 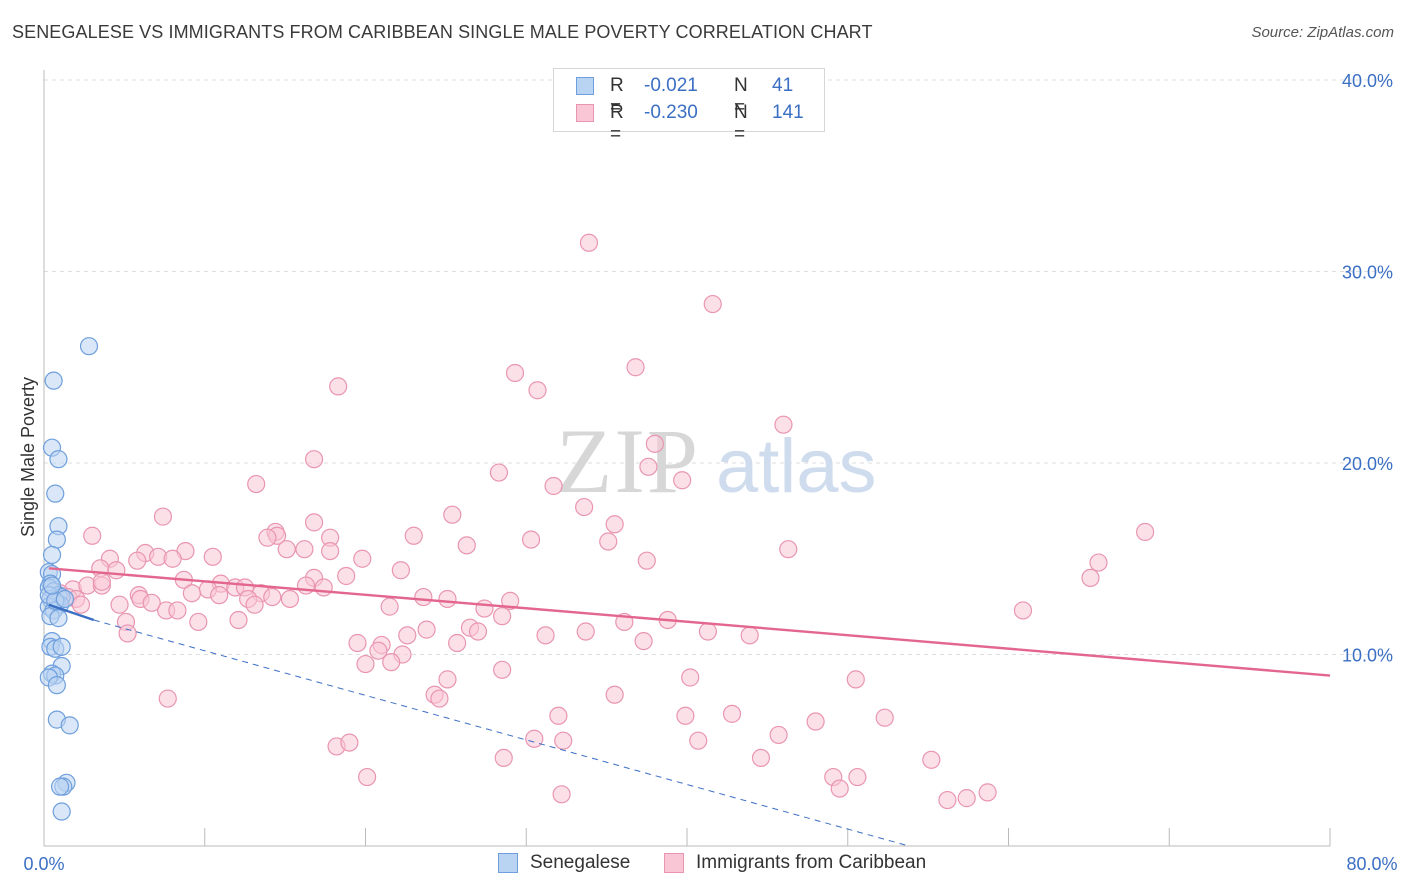 I want to click on x-tick-label-max: 80.0%, so click(x=1371, y=864).